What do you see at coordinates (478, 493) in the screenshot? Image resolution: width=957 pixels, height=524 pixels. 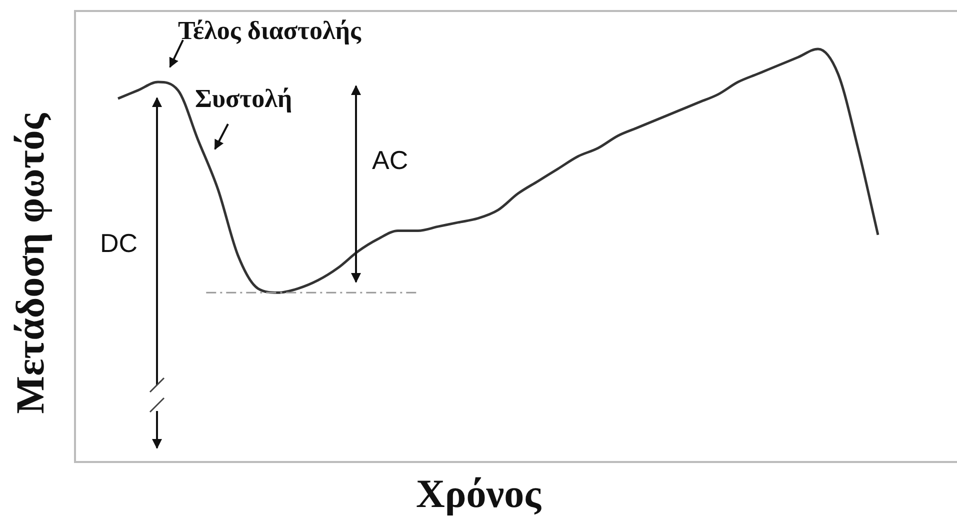 I see `x-axis-title: Χρόνος` at bounding box center [478, 493].